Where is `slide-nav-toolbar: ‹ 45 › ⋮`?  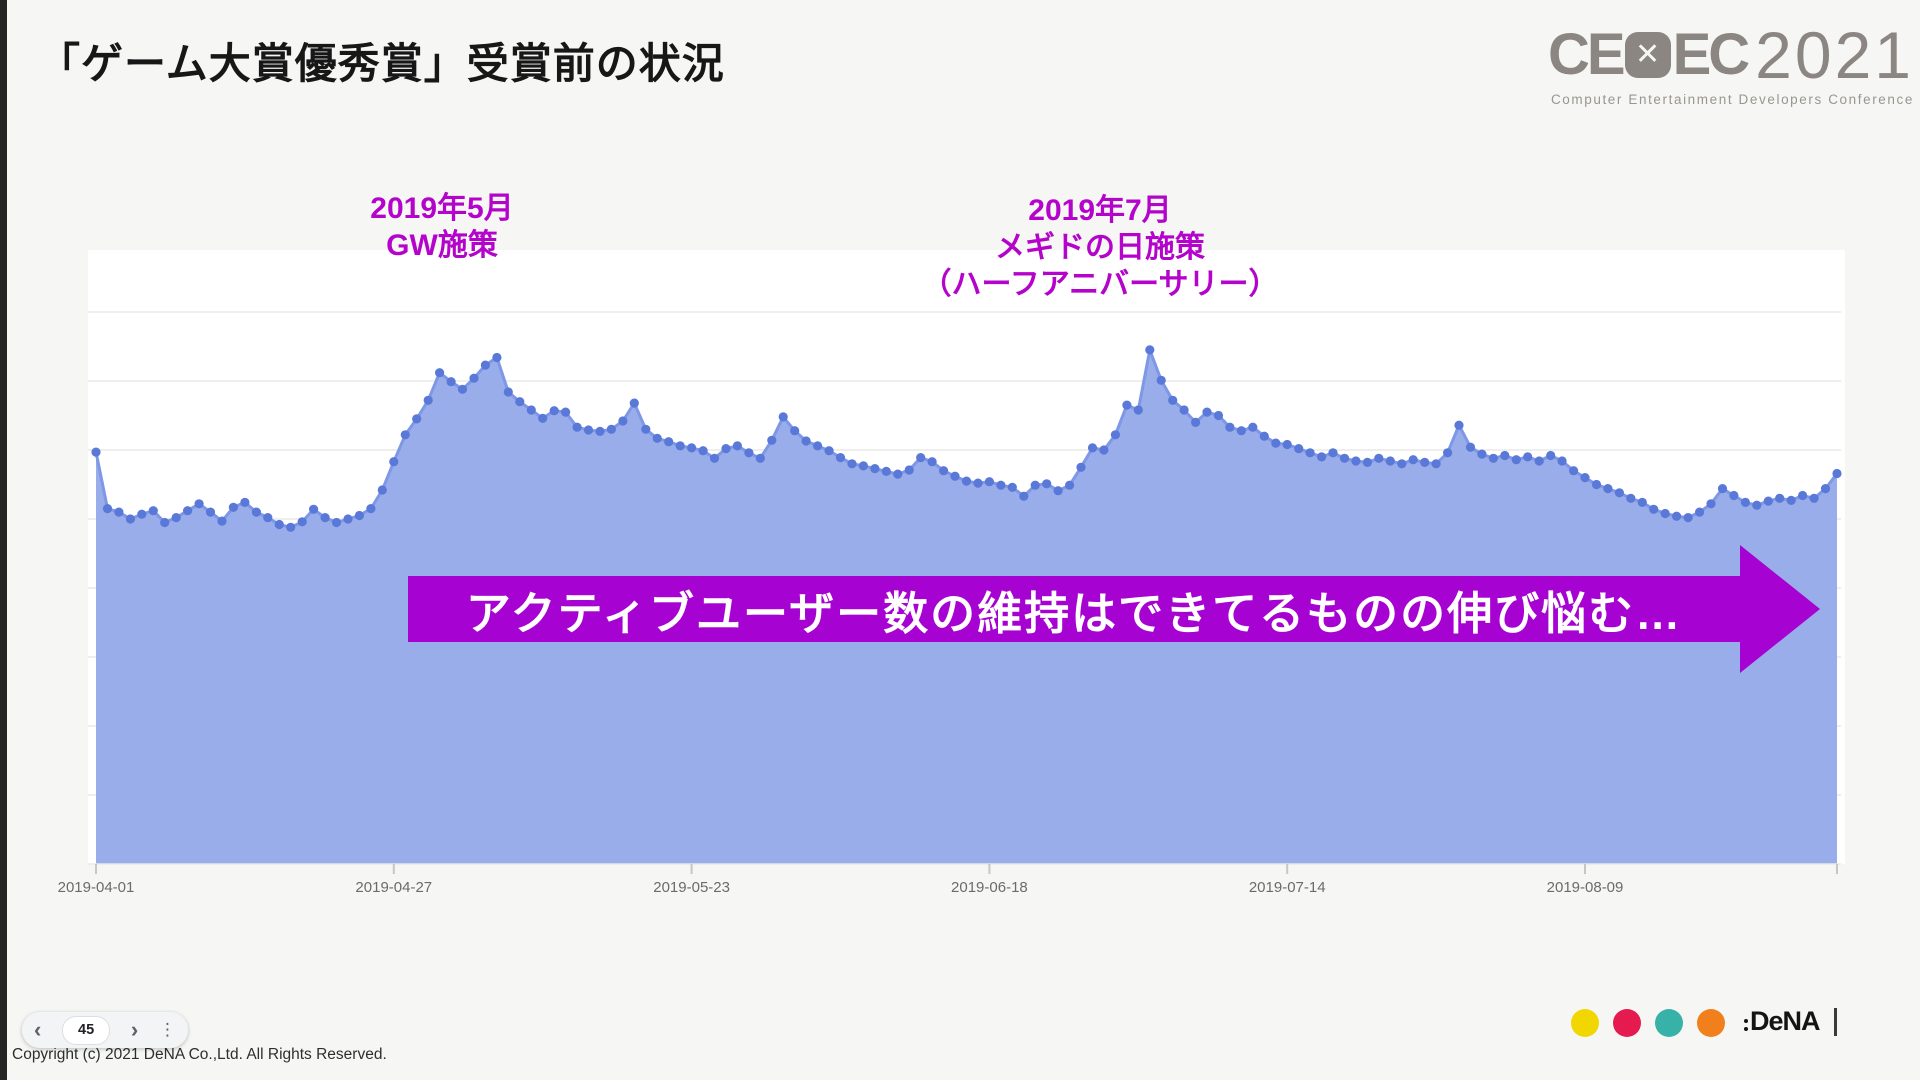 slide-nav-toolbar: ‹ 45 › ⋮ is located at coordinates (105, 1030).